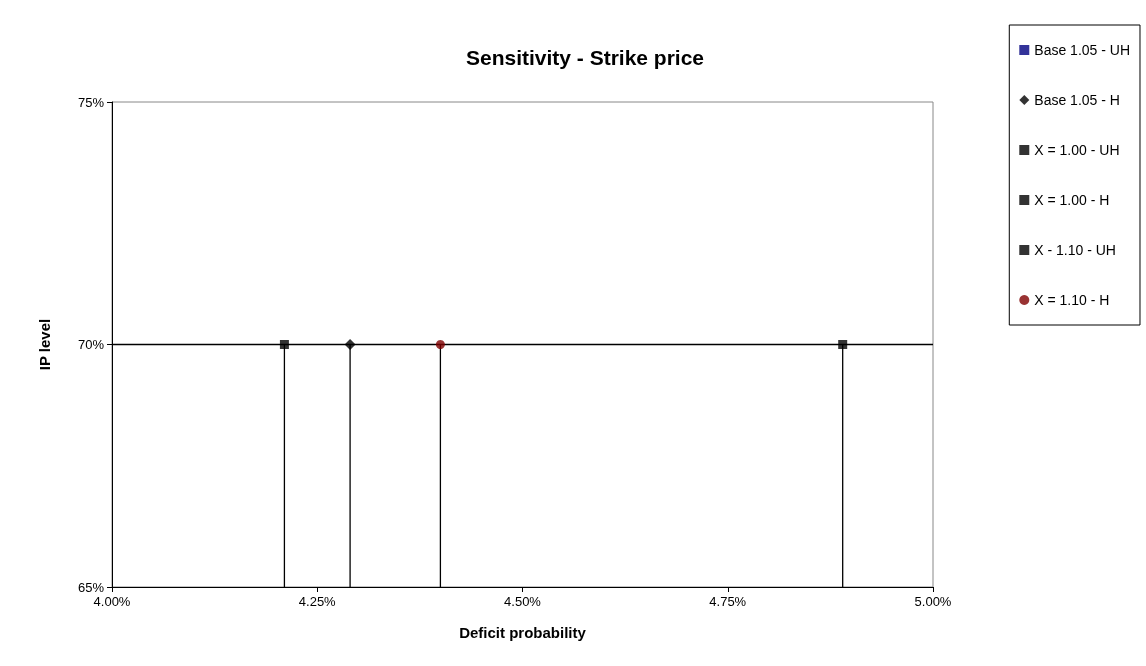 This screenshot has width=1146, height=666. Describe the element at coordinates (317, 601) in the screenshot. I see `x-tick-label: 4.25%` at that location.